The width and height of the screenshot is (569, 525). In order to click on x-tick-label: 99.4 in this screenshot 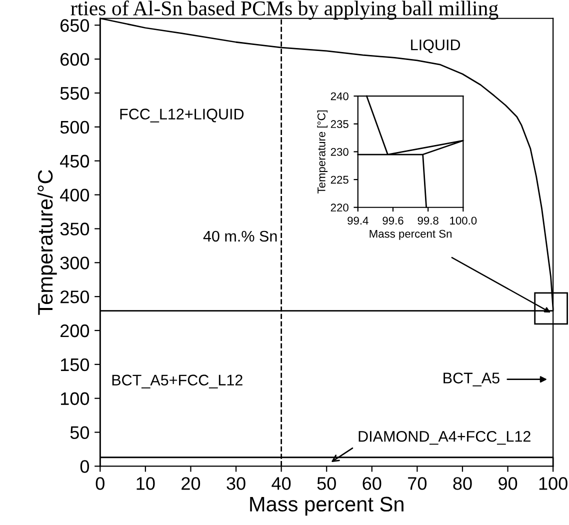, I will do `click(358, 220)`.